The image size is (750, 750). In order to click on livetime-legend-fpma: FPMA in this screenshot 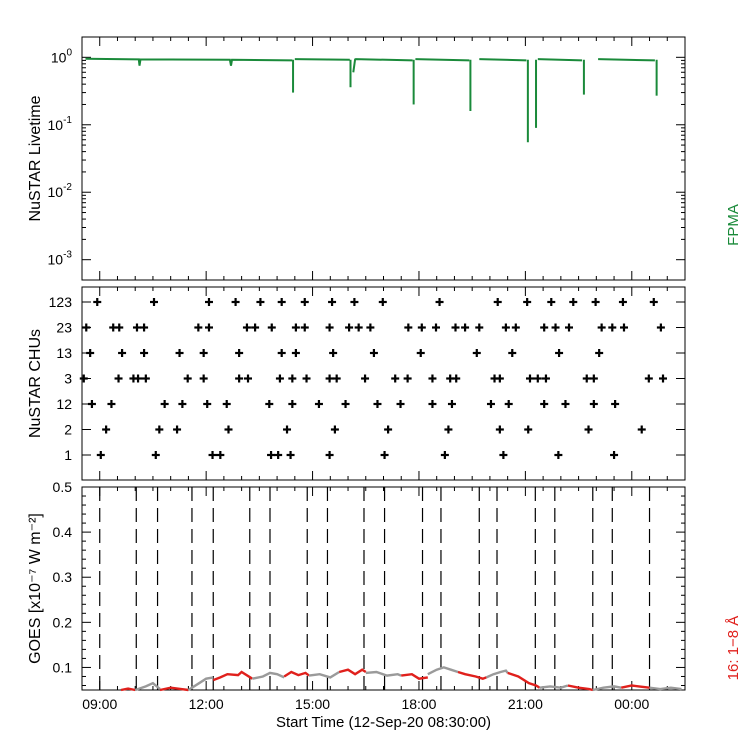, I will do `click(733, 225)`.